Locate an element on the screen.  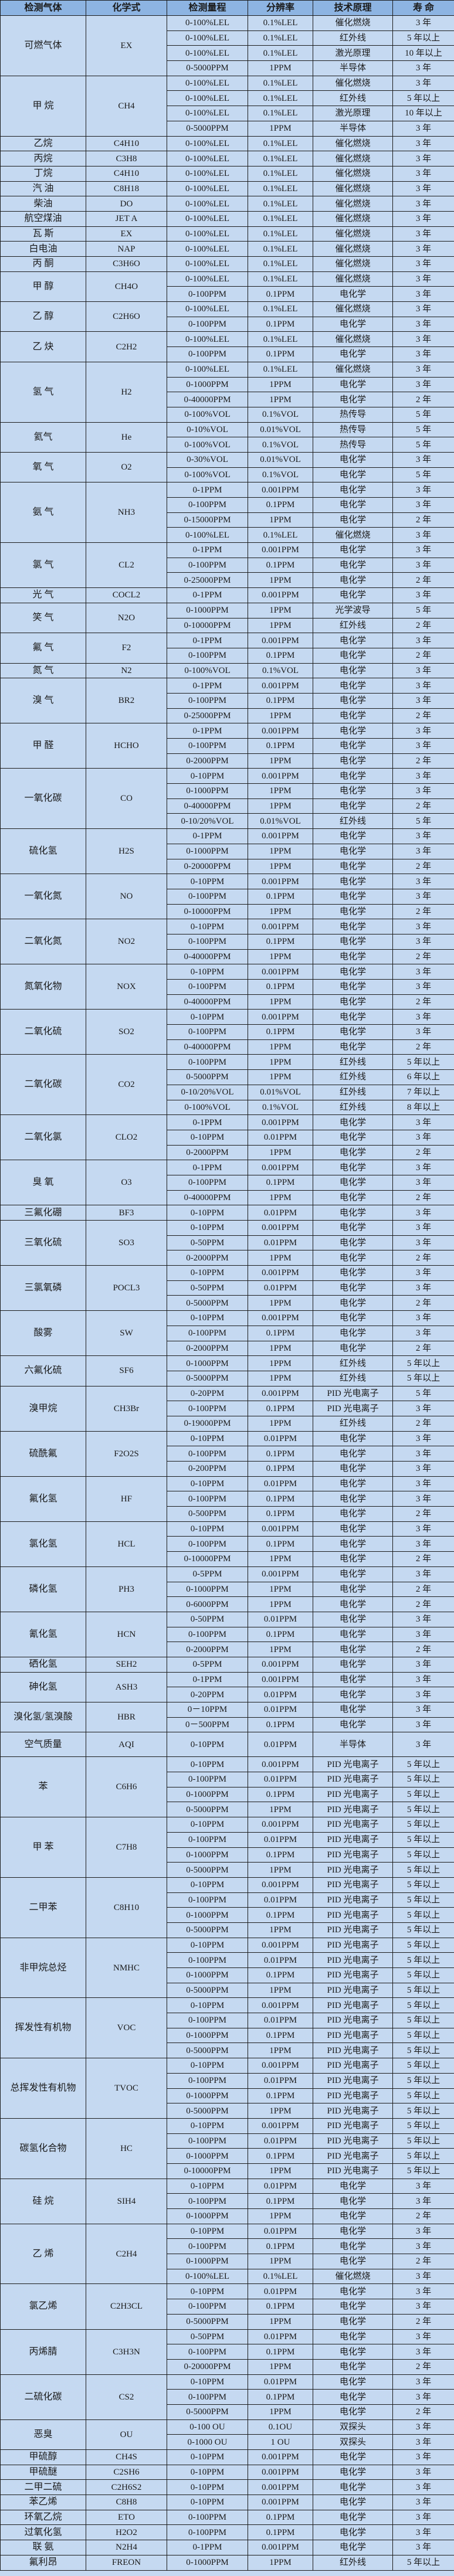
formula-cell: CO is located at coordinates (126, 799).